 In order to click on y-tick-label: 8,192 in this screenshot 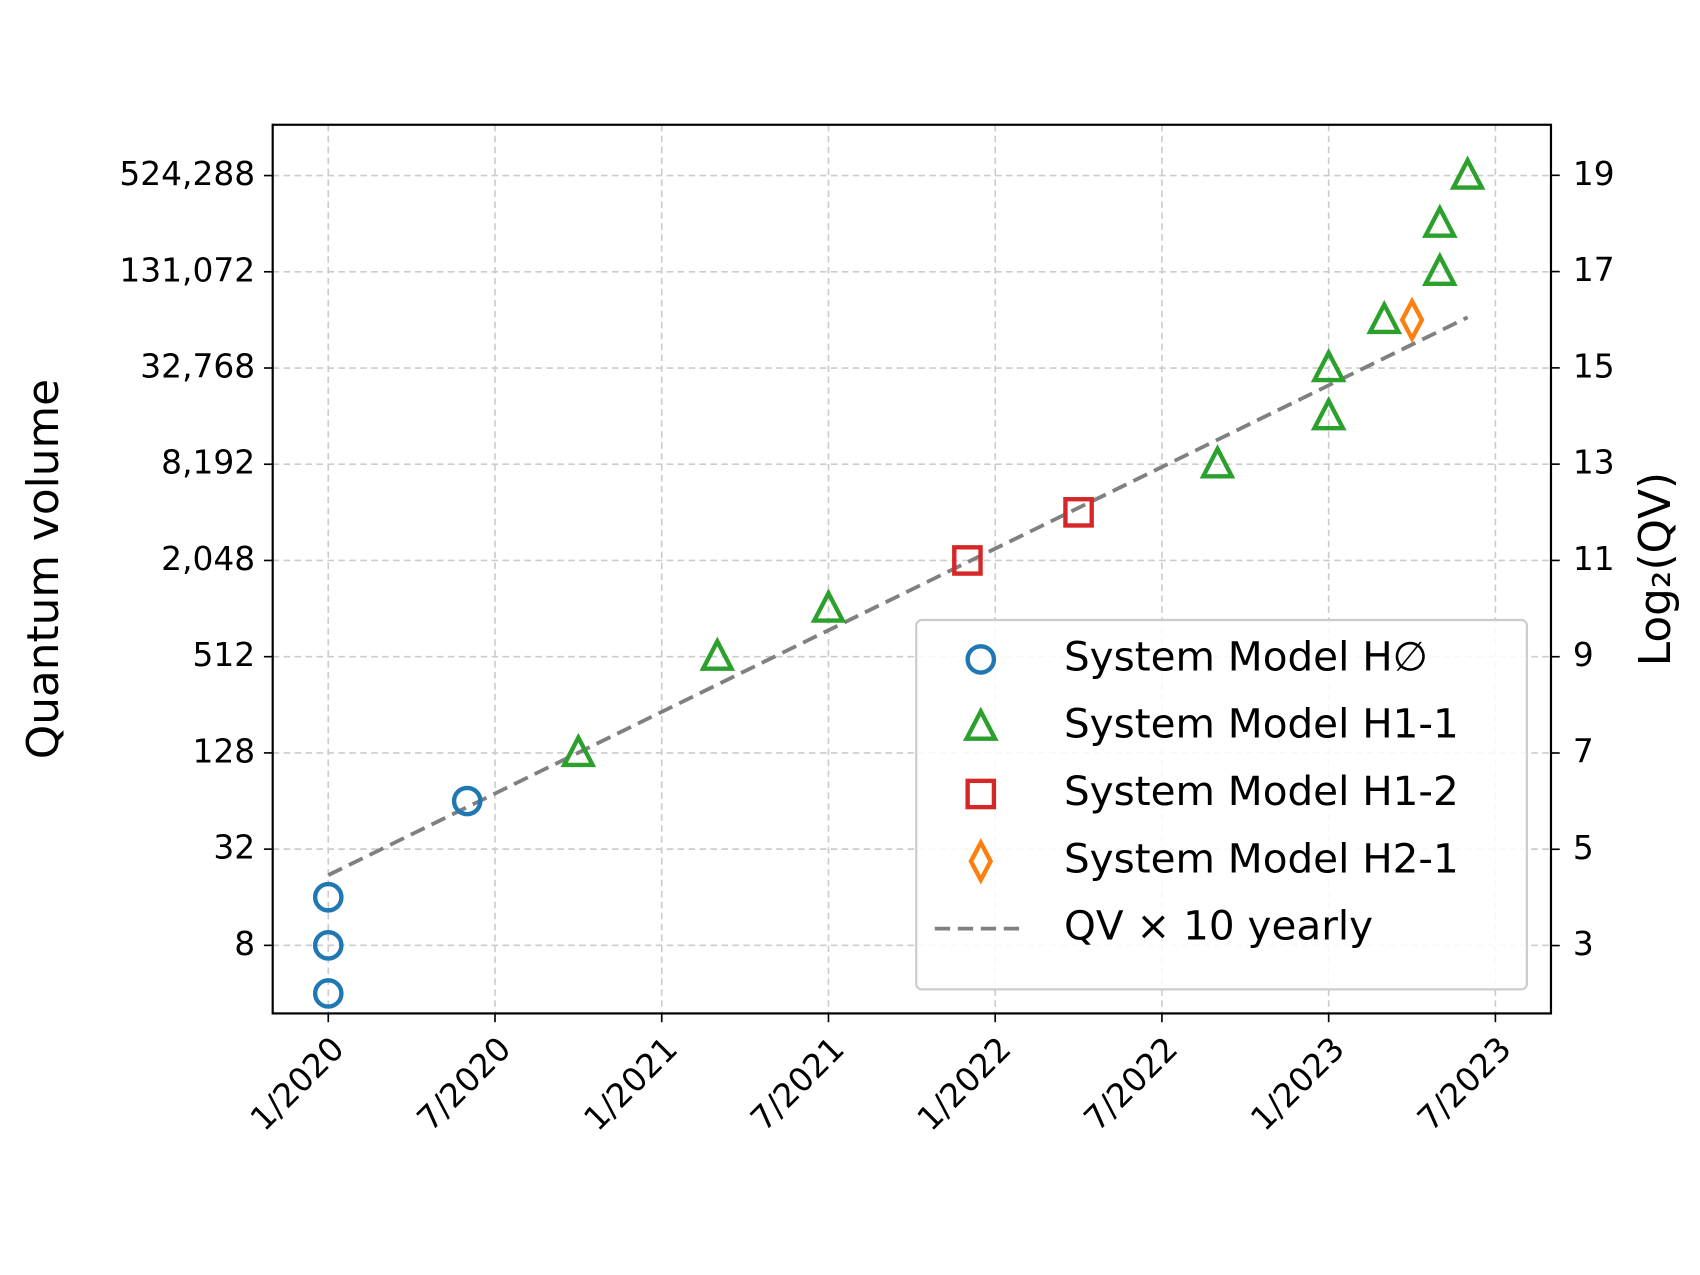, I will do `click(208, 463)`.